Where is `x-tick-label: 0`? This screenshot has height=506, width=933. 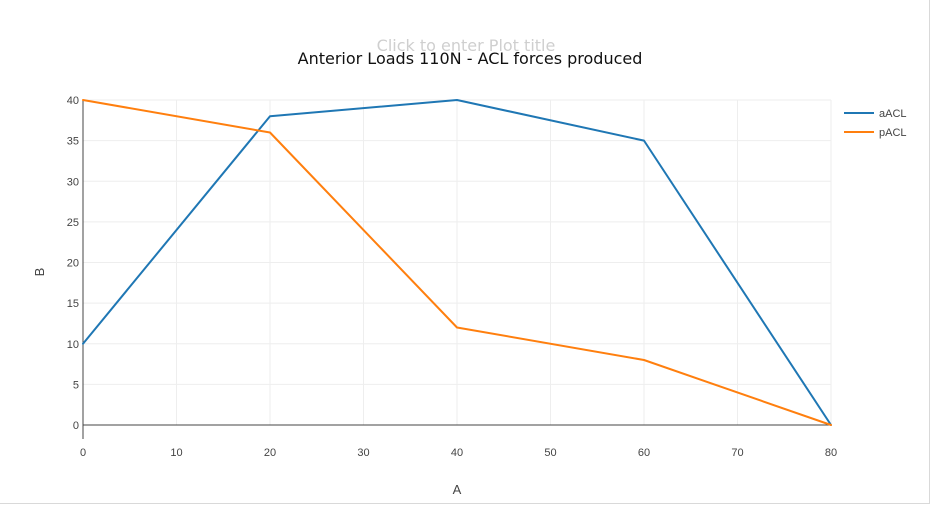
x-tick-label: 0 is located at coordinates (83, 453).